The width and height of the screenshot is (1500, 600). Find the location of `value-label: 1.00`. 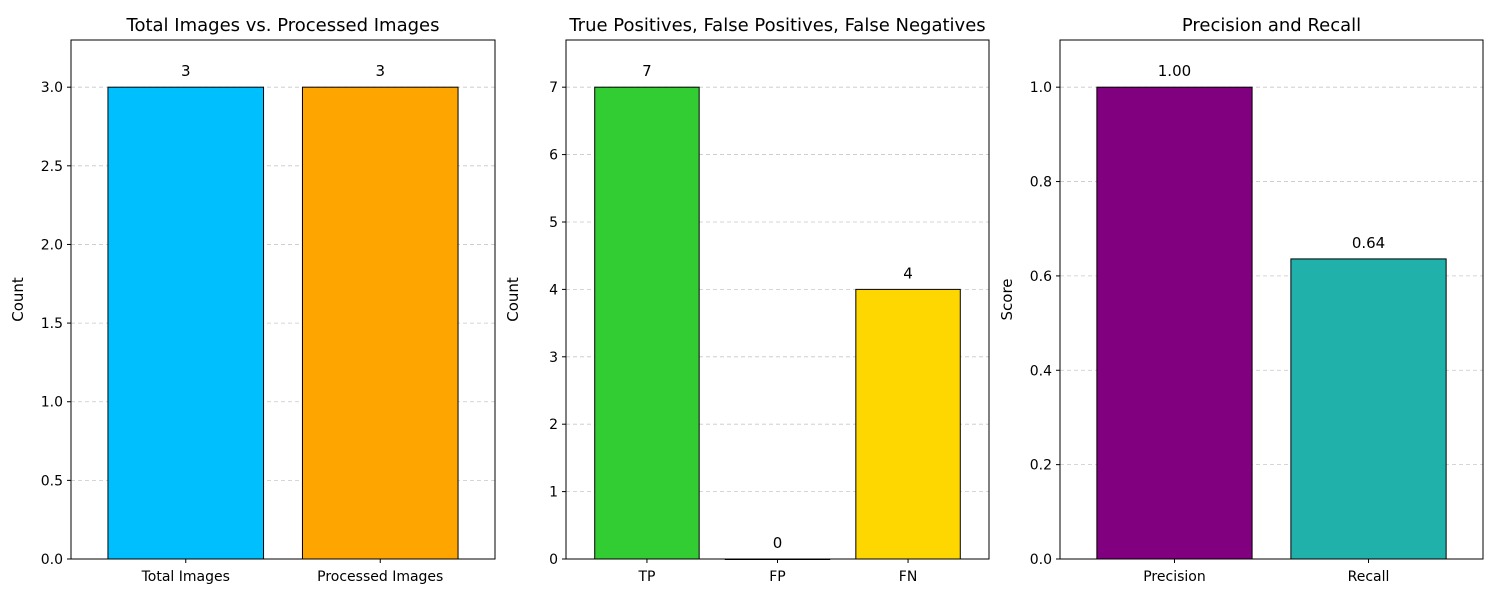

value-label: 1.00 is located at coordinates (1174, 71).